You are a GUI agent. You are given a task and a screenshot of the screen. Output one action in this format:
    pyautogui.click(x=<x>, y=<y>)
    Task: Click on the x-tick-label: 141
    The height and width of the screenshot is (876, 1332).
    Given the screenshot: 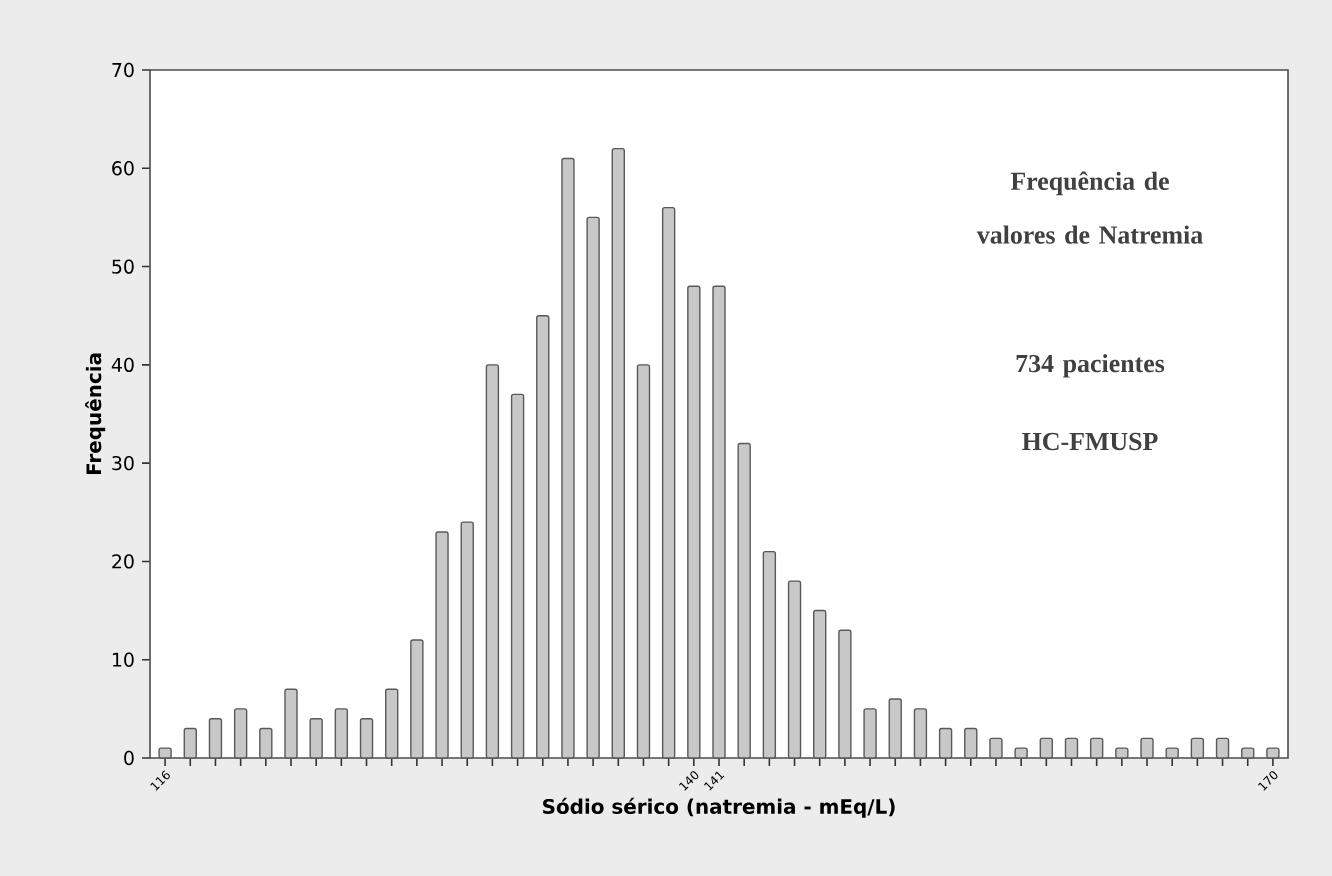 What is the action you would take?
    pyautogui.click(x=714, y=781)
    